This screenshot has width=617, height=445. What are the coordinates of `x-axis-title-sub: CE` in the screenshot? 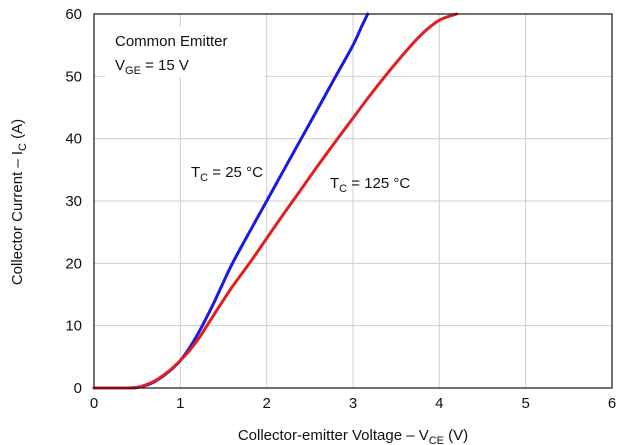 It's located at (436, 440).